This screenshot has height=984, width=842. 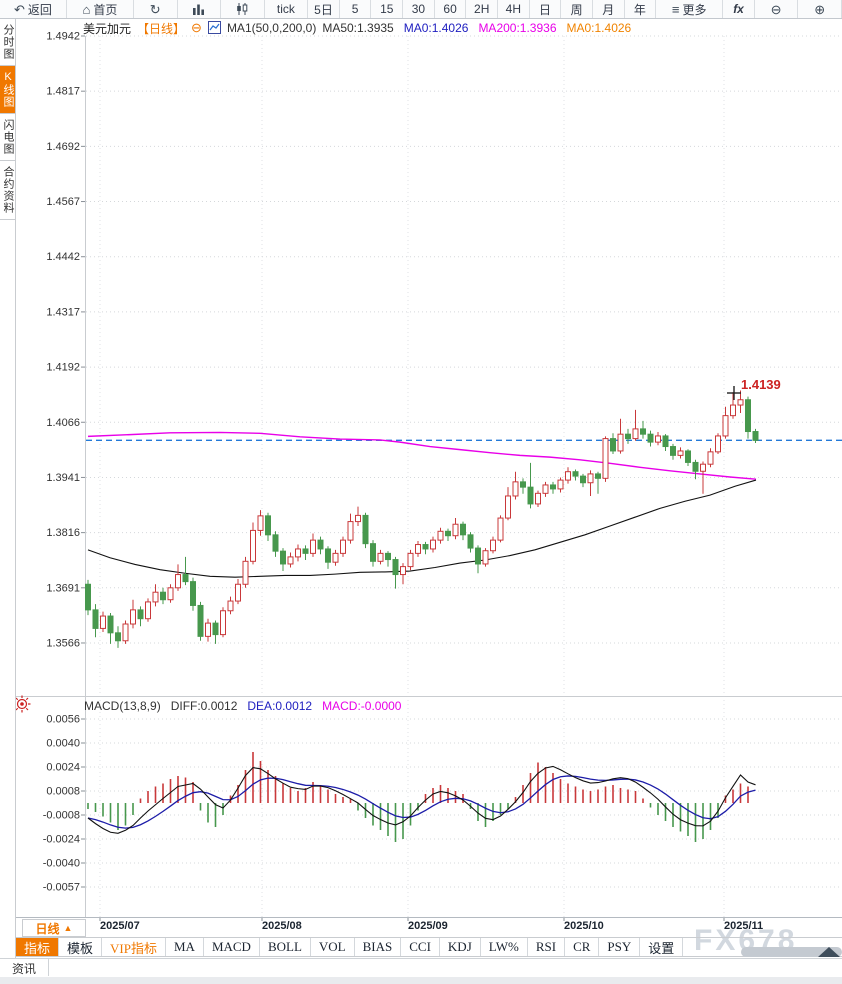 What do you see at coordinates (68, 928) in the screenshot?
I see `chevron-up-icon: ▲` at bounding box center [68, 928].